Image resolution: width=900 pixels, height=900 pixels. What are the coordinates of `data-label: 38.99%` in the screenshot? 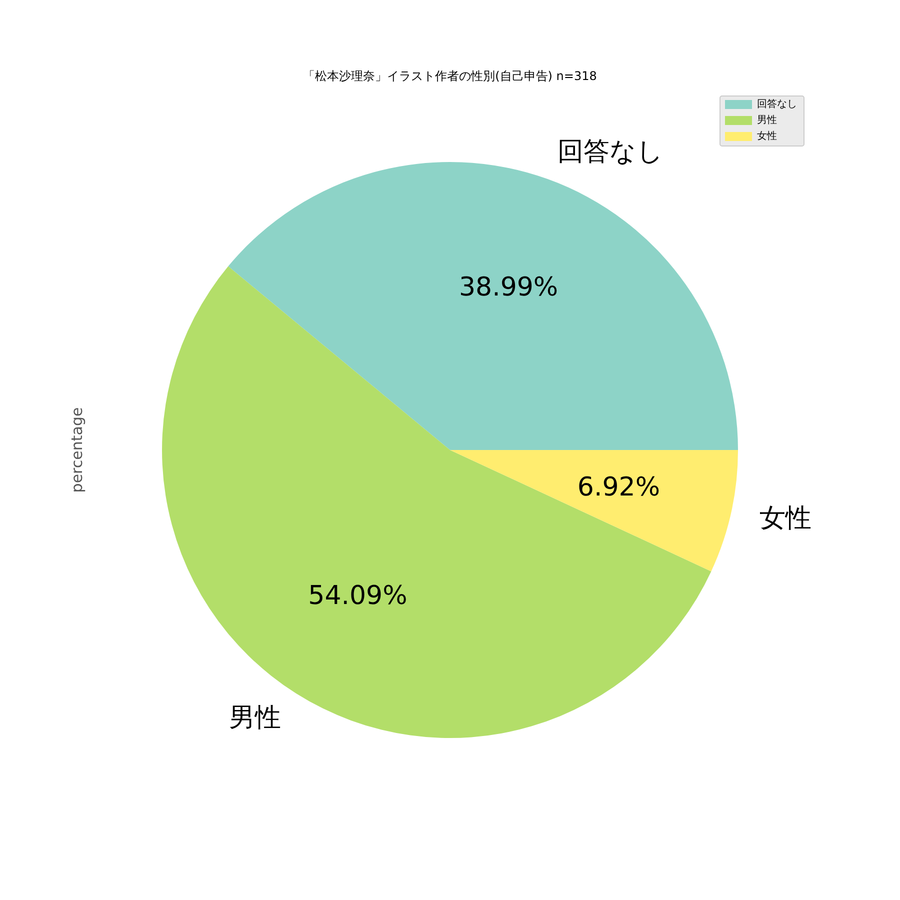 It's located at (508, 287).